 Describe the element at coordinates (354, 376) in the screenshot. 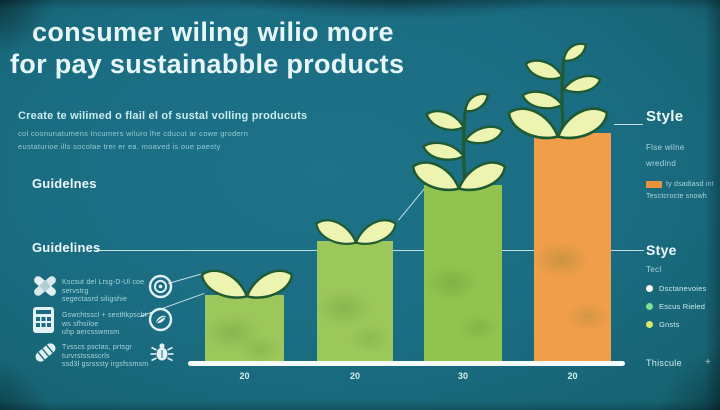

I see `x-axis-label-2: 20` at that location.